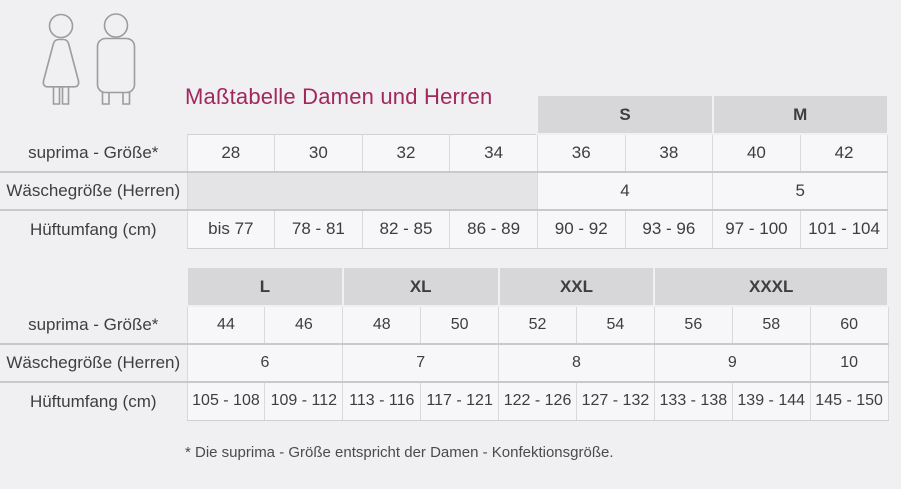 The width and height of the screenshot is (901, 489). I want to click on table-cell: 56, so click(693, 325).